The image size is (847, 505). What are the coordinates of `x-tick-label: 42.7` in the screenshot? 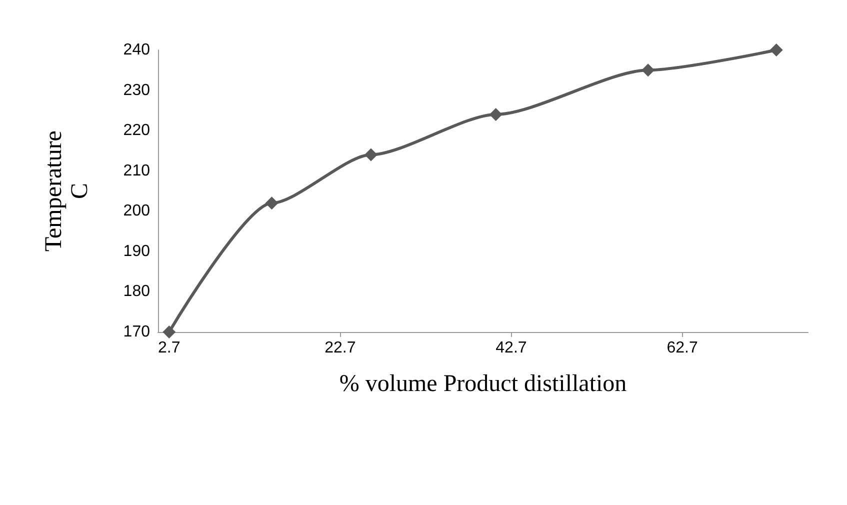 It's located at (511, 348).